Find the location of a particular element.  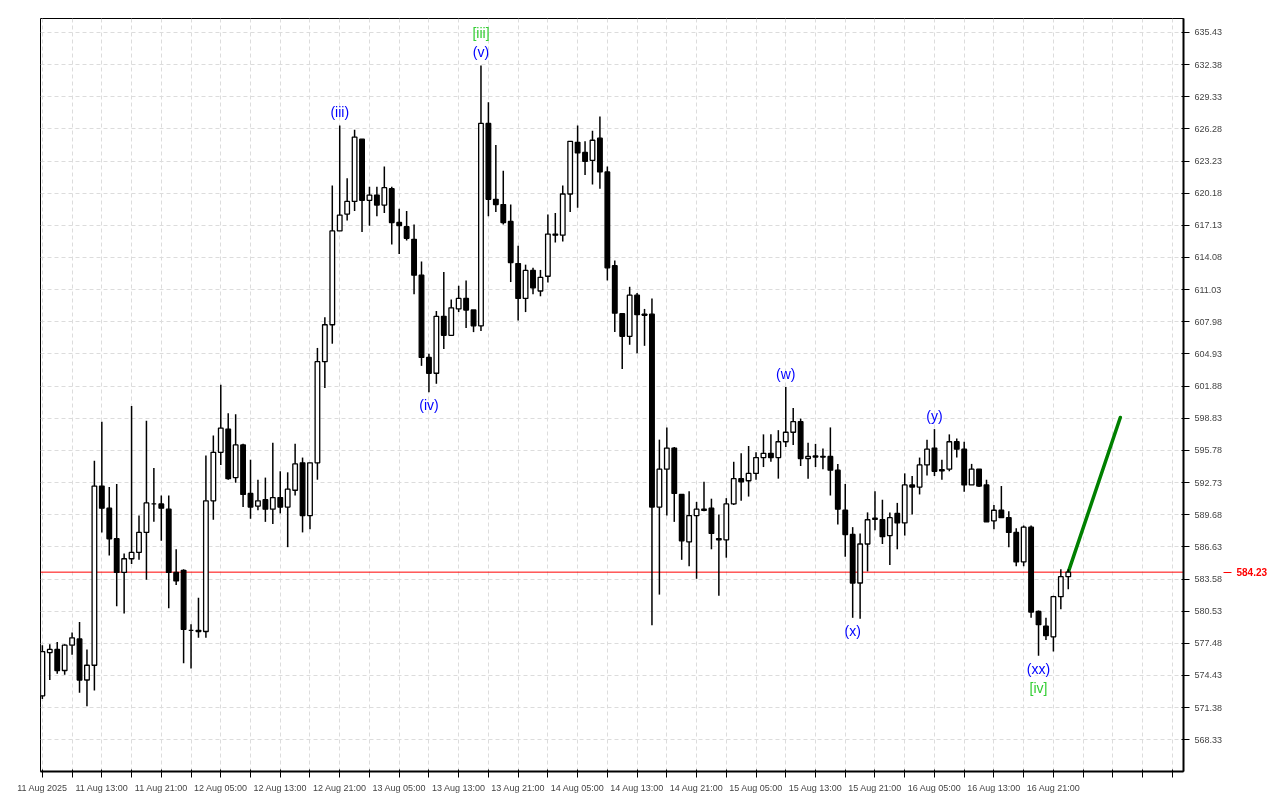

annotation: (x) is located at coordinates (852, 630).